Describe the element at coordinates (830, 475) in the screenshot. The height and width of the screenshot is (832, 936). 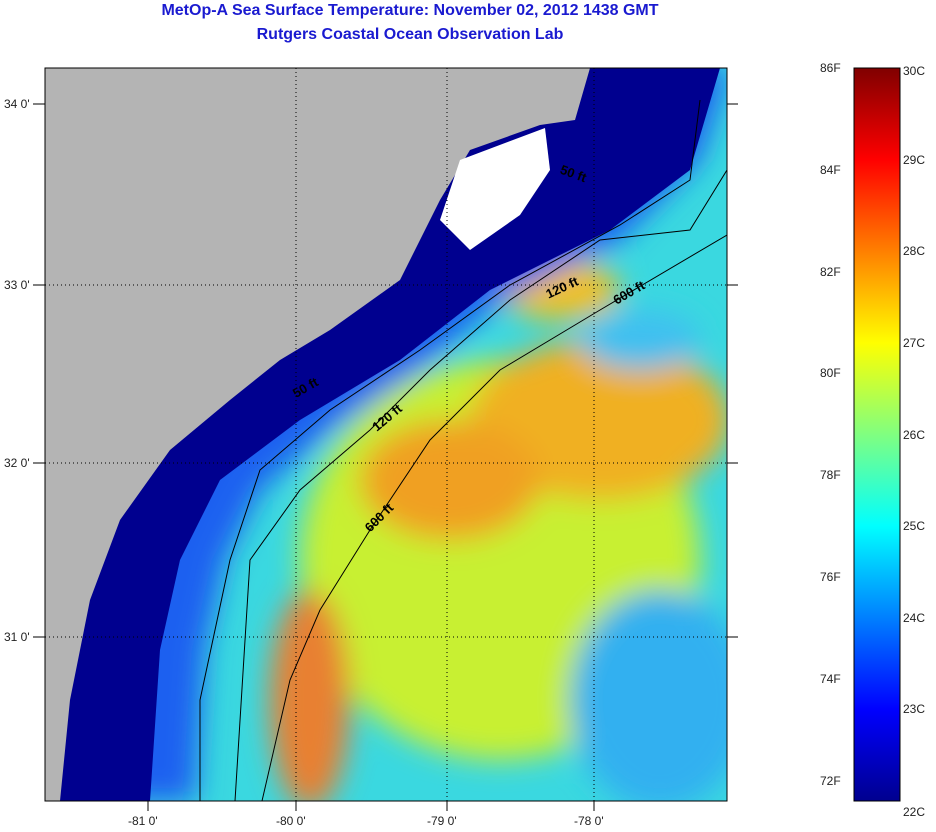
I see `colorbar-fahrenheit-label: 78F` at that location.